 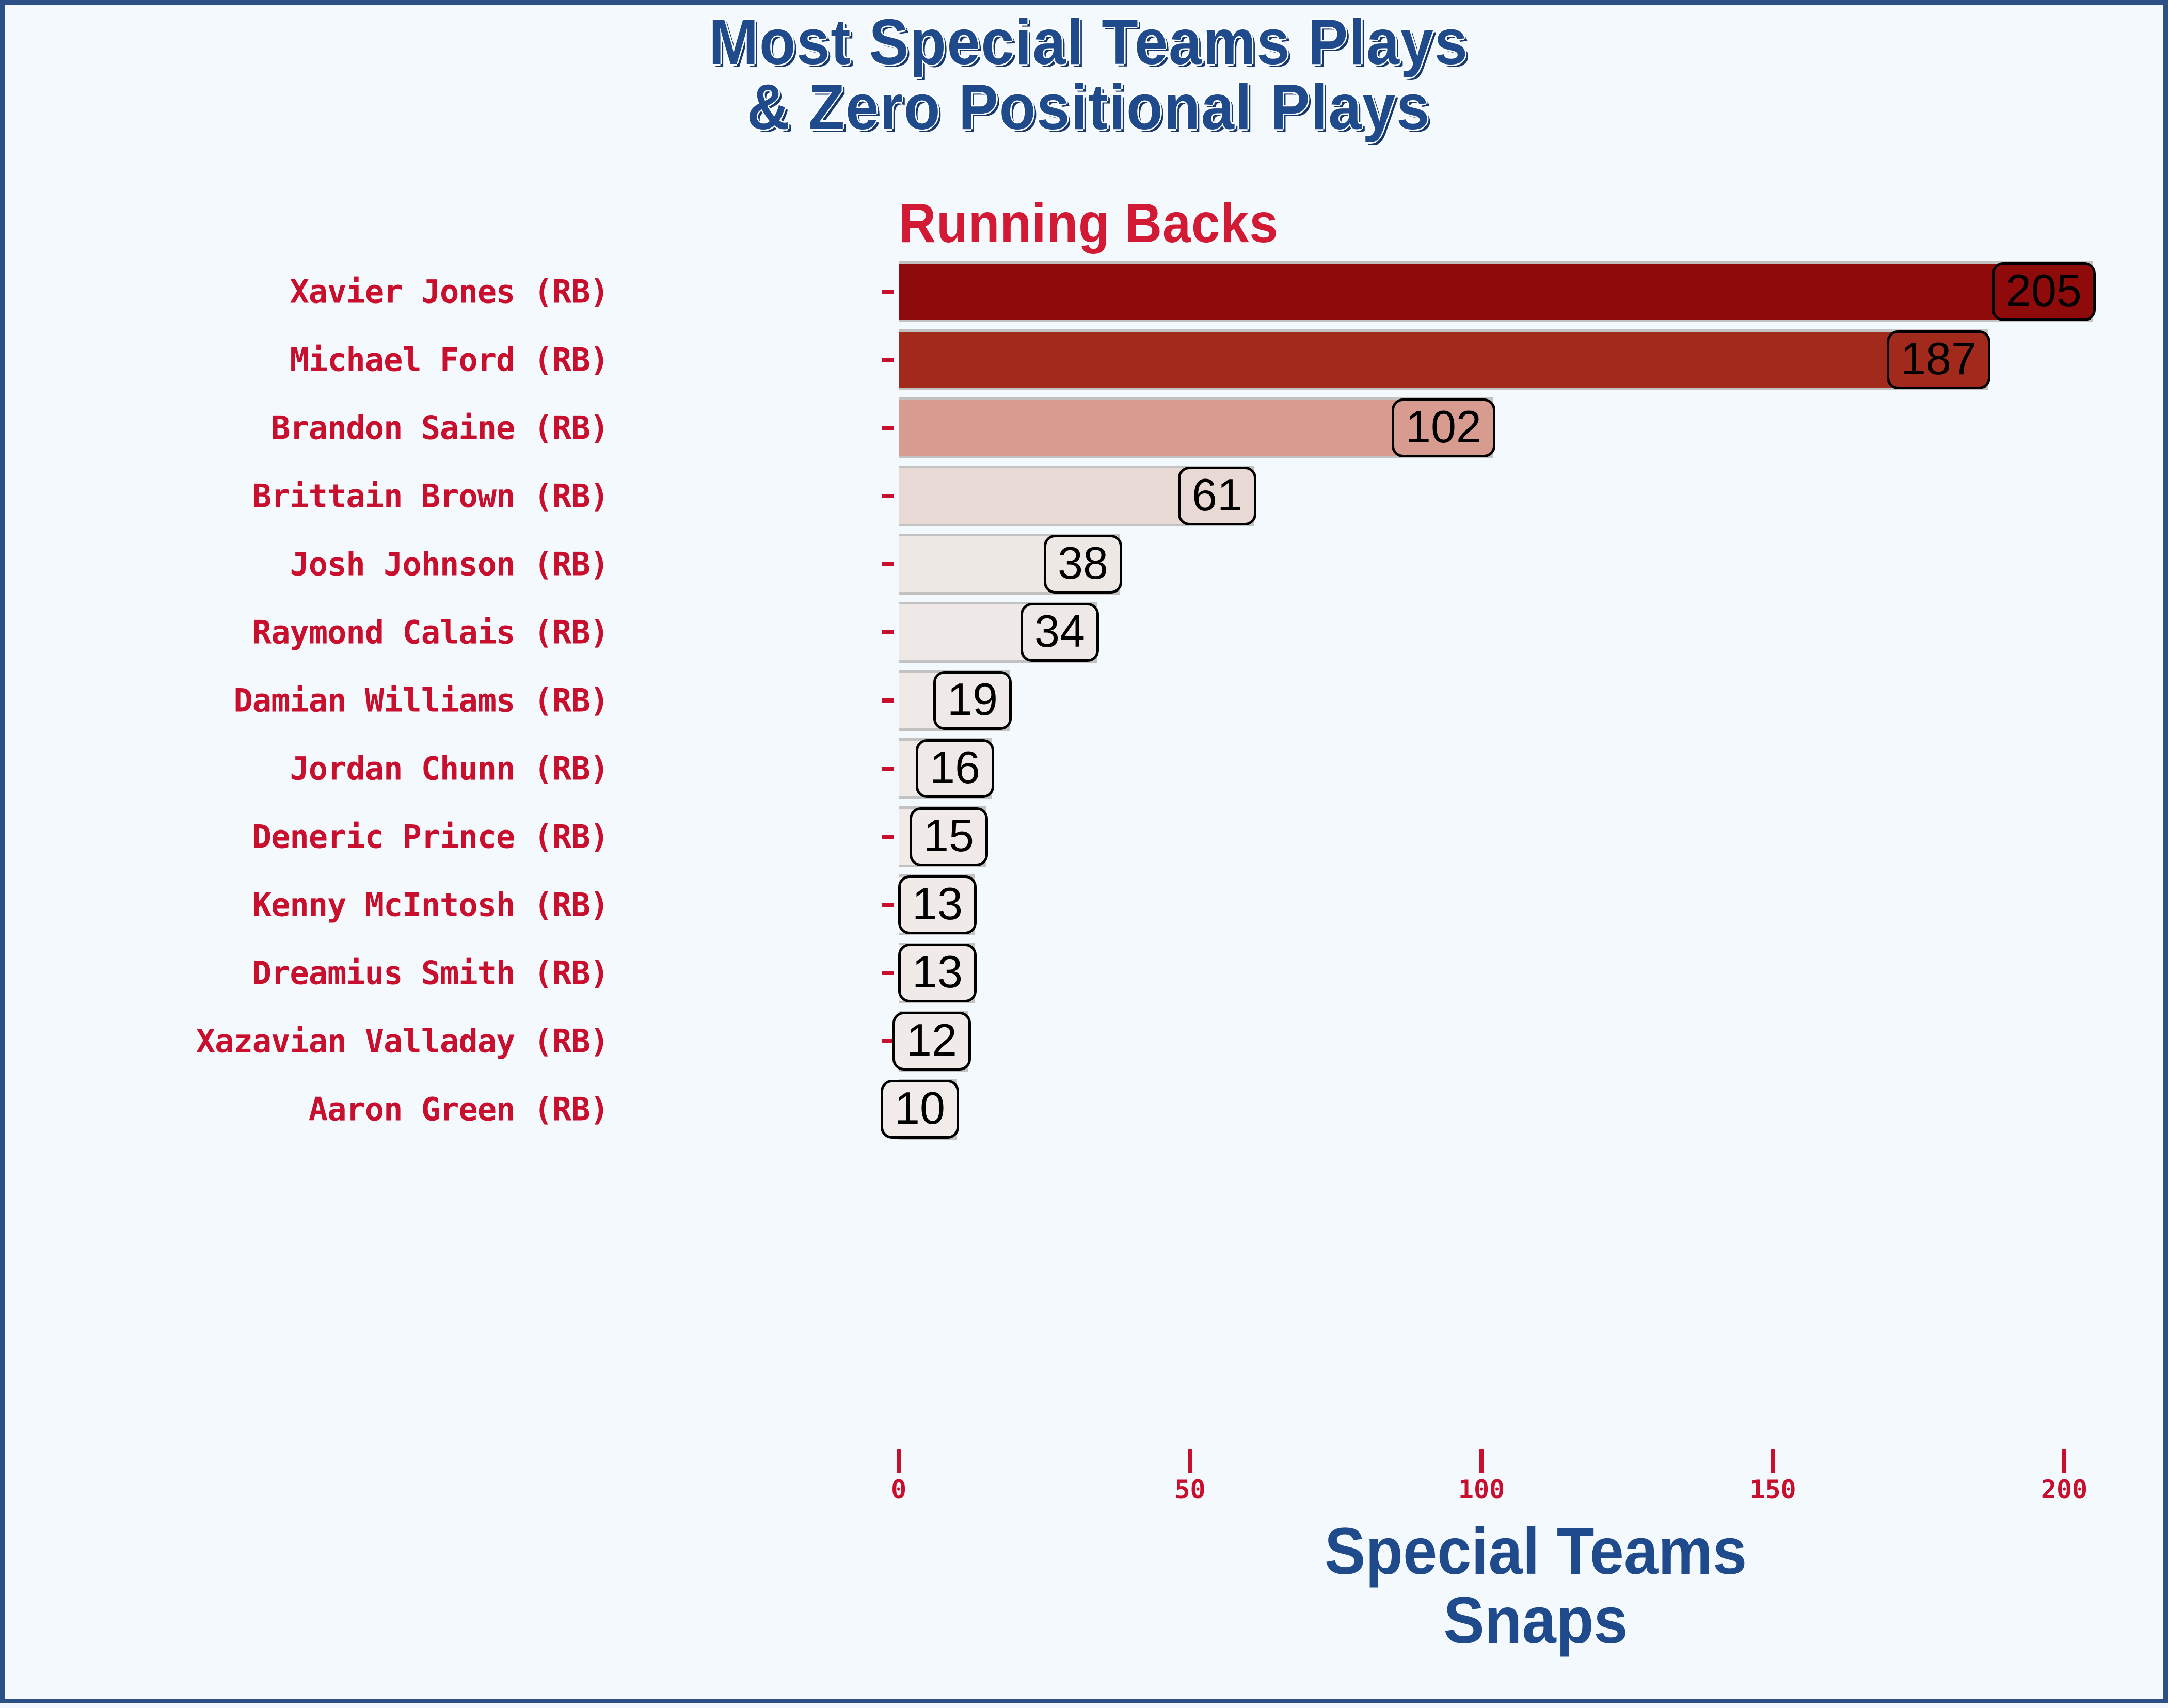 What do you see at coordinates (449, 292) in the screenshot?
I see `y-axis-label: Xavier Jones (RB)` at bounding box center [449, 292].